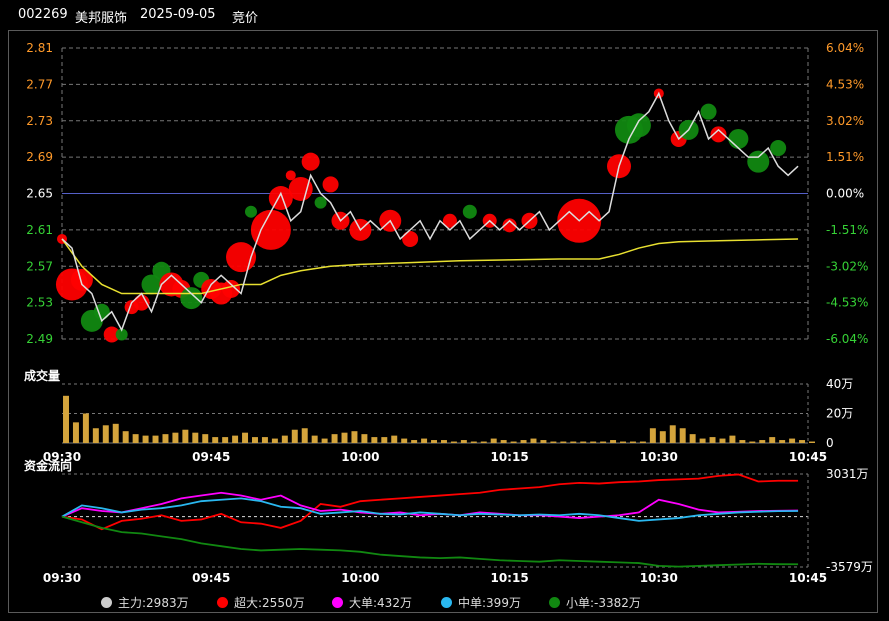 This screenshot has width=889, height=621. Describe the element at coordinates (509, 578) in the screenshot. I see `flow-time-label: 10:15` at that location.